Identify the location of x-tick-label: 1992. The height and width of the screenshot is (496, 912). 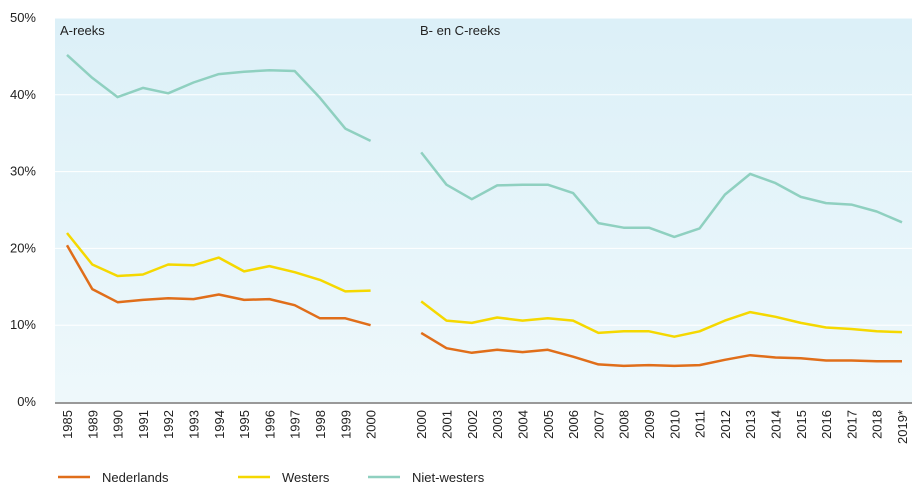
(168, 424).